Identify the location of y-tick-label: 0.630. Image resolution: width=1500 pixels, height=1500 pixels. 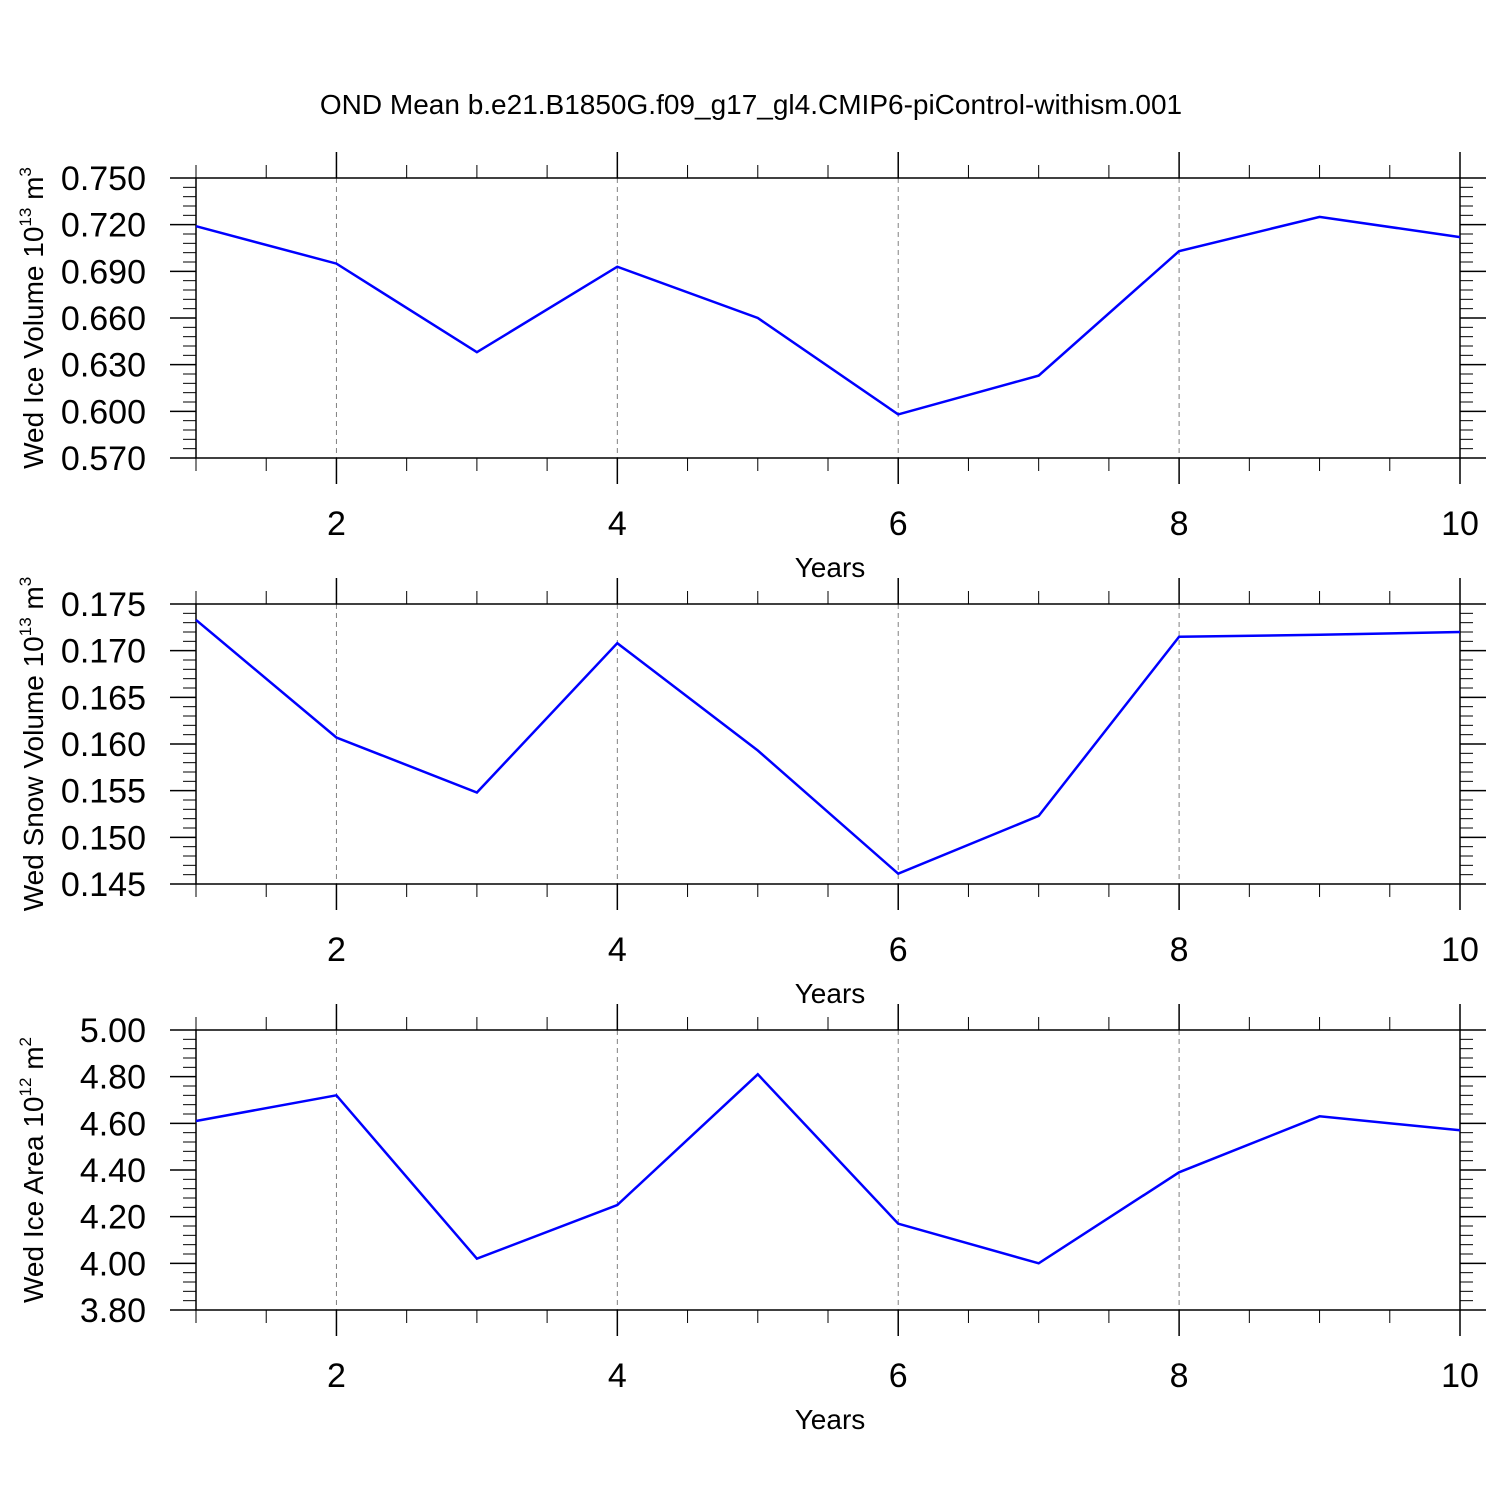
(103, 366).